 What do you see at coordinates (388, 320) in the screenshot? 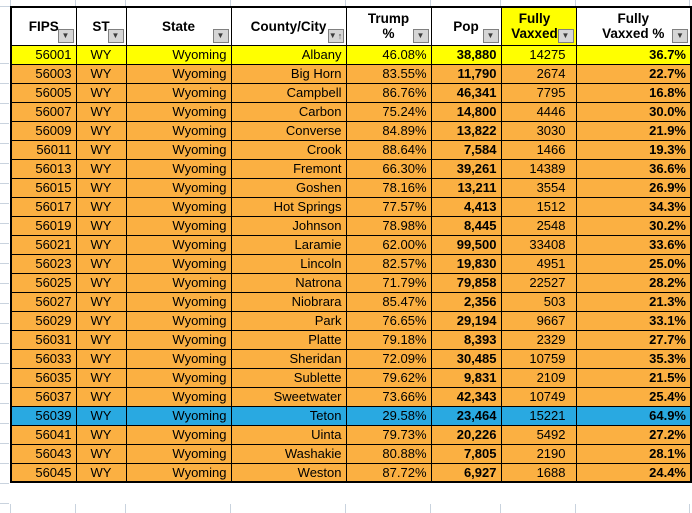
I see `cell-trump-pct: 76.65%` at bounding box center [388, 320].